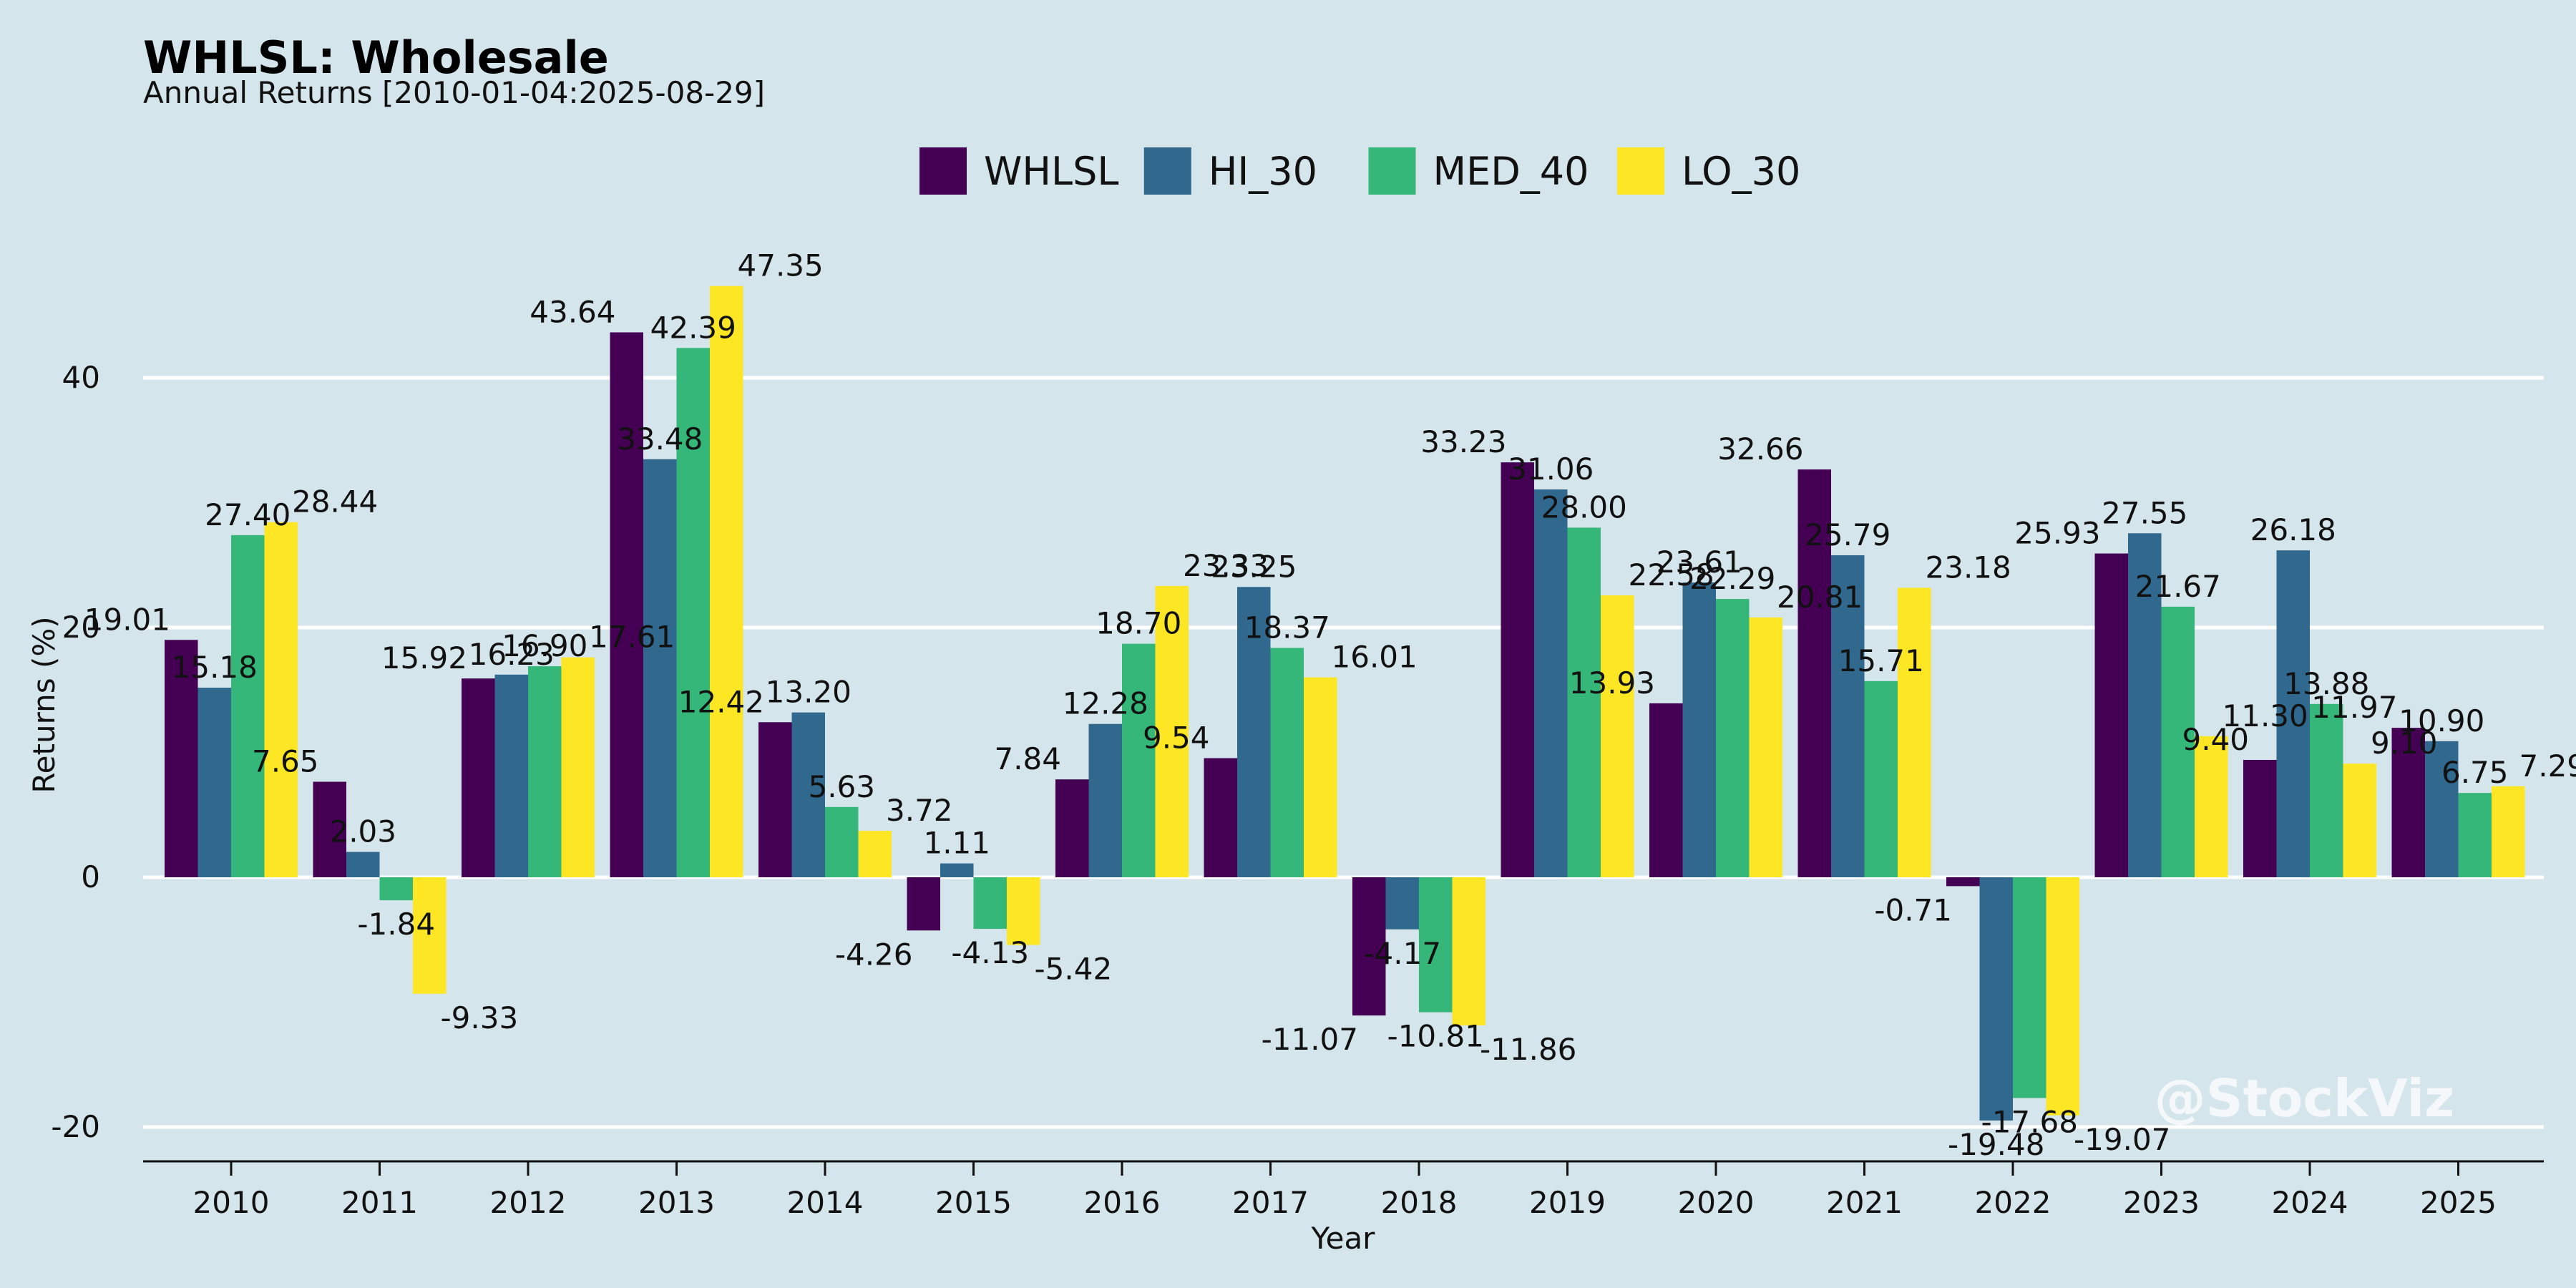 This screenshot has height=1288, width=2576. What do you see at coordinates (2144, 512) in the screenshot?
I see `data-label: 27.55` at bounding box center [2144, 512].